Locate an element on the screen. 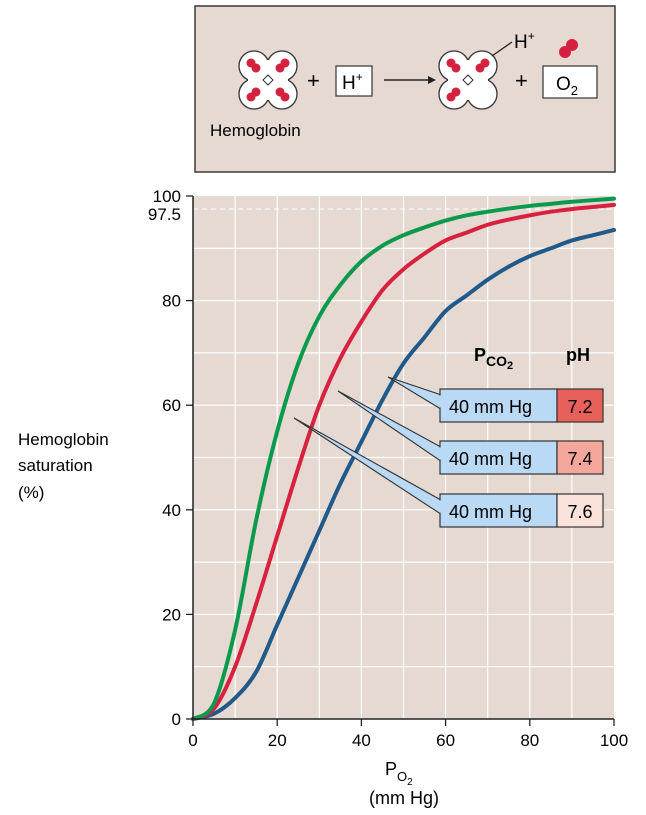 This screenshot has height=815, width=646. legend-pco2-box is located at coordinates (498, 457).